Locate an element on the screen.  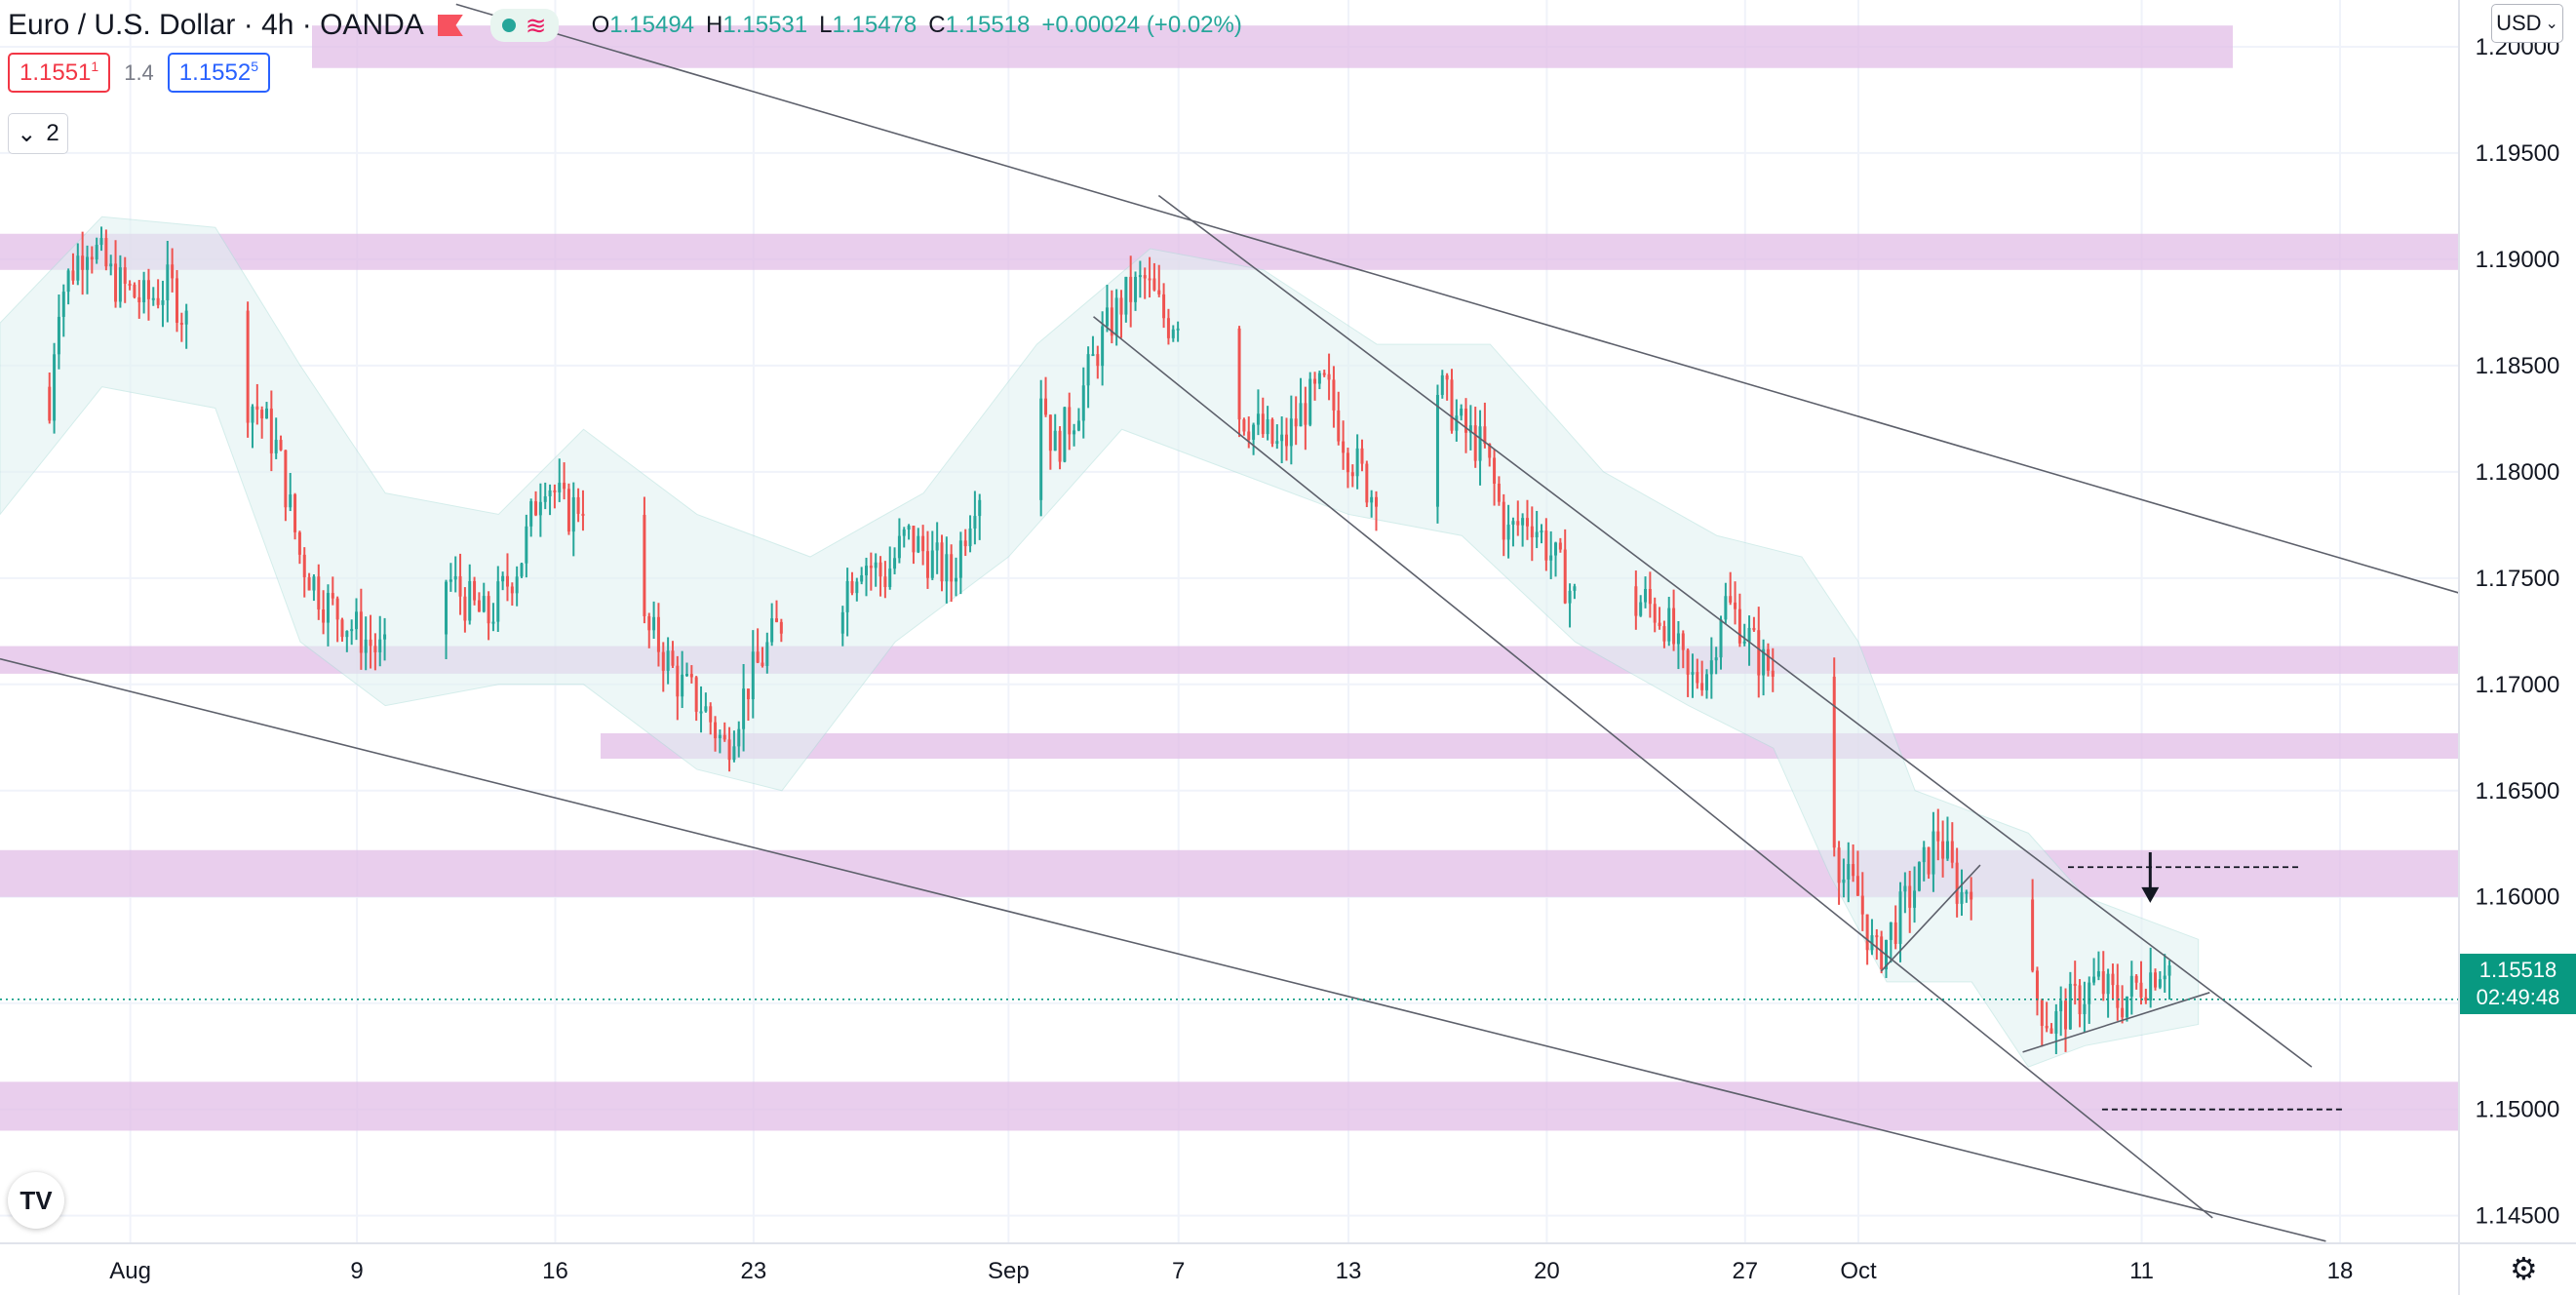
time-tick-label: Aug is located at coordinates (130, 1271).